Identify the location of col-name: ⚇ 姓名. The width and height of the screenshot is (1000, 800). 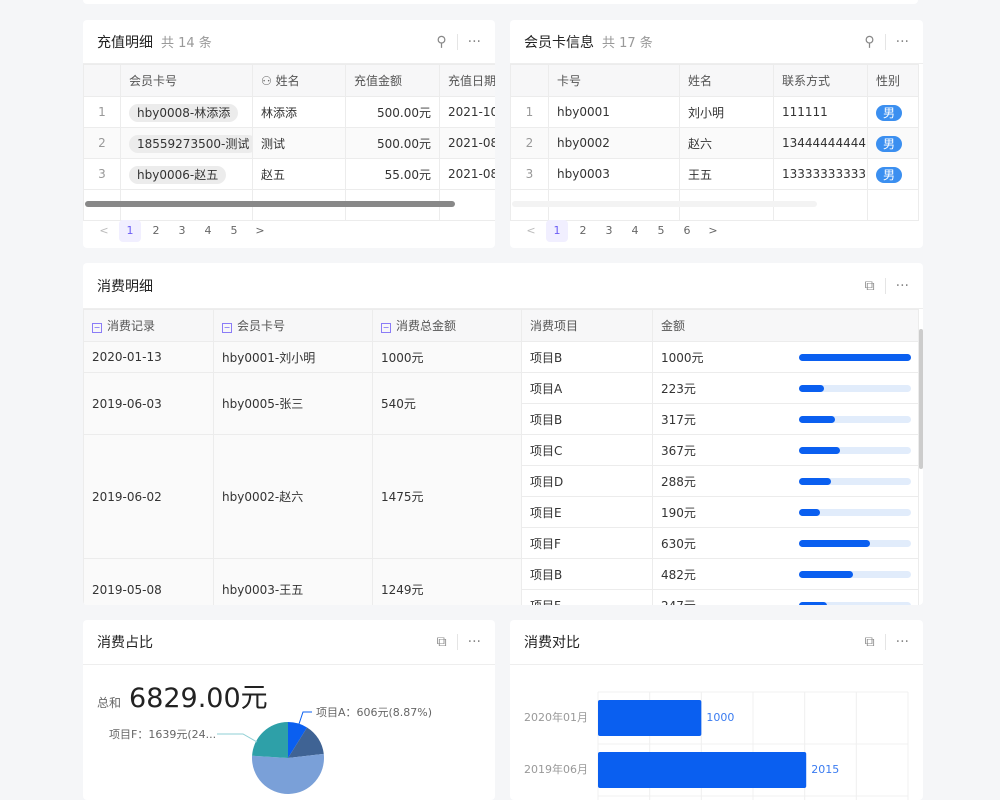
(299, 80).